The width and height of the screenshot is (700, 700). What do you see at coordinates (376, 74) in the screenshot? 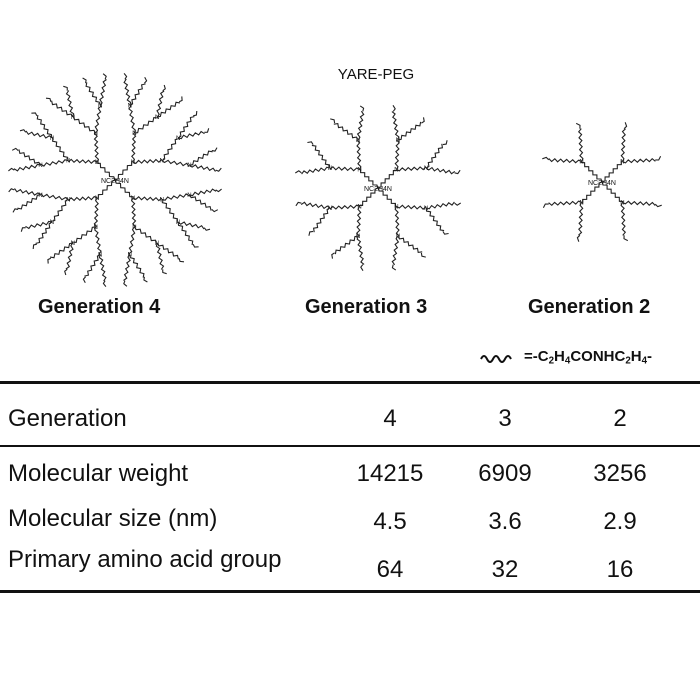
I see `figure-title: YARE-PEG` at bounding box center [376, 74].